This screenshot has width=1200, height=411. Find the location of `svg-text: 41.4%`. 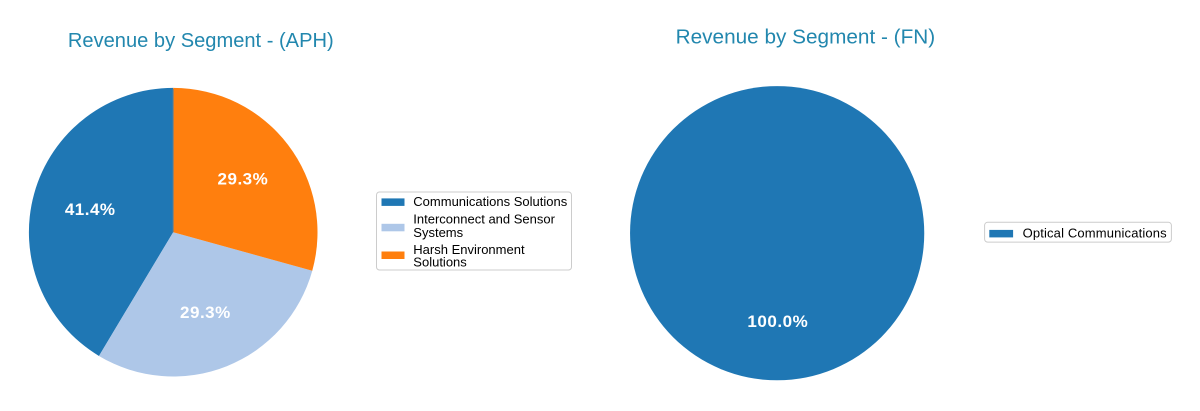

svg-text: 41.4% is located at coordinates (90, 209).